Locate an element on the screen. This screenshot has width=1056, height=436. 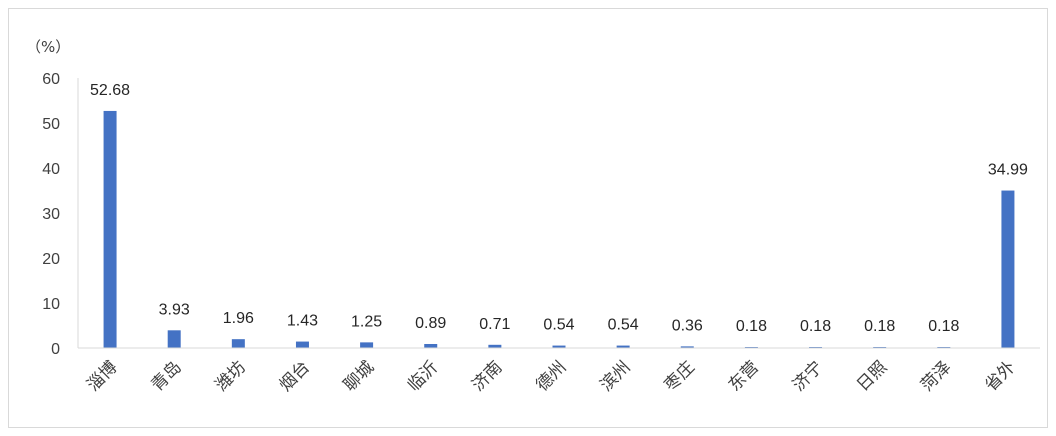
x-tick-label: 日照 is located at coordinates (872, 376).